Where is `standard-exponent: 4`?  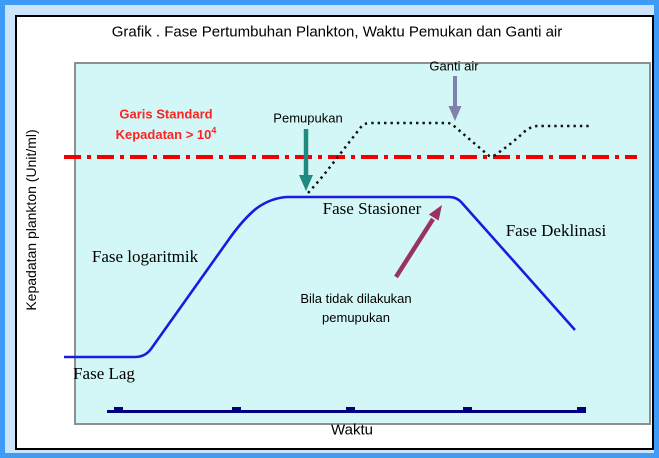
standard-exponent: 4 is located at coordinates (214, 130).